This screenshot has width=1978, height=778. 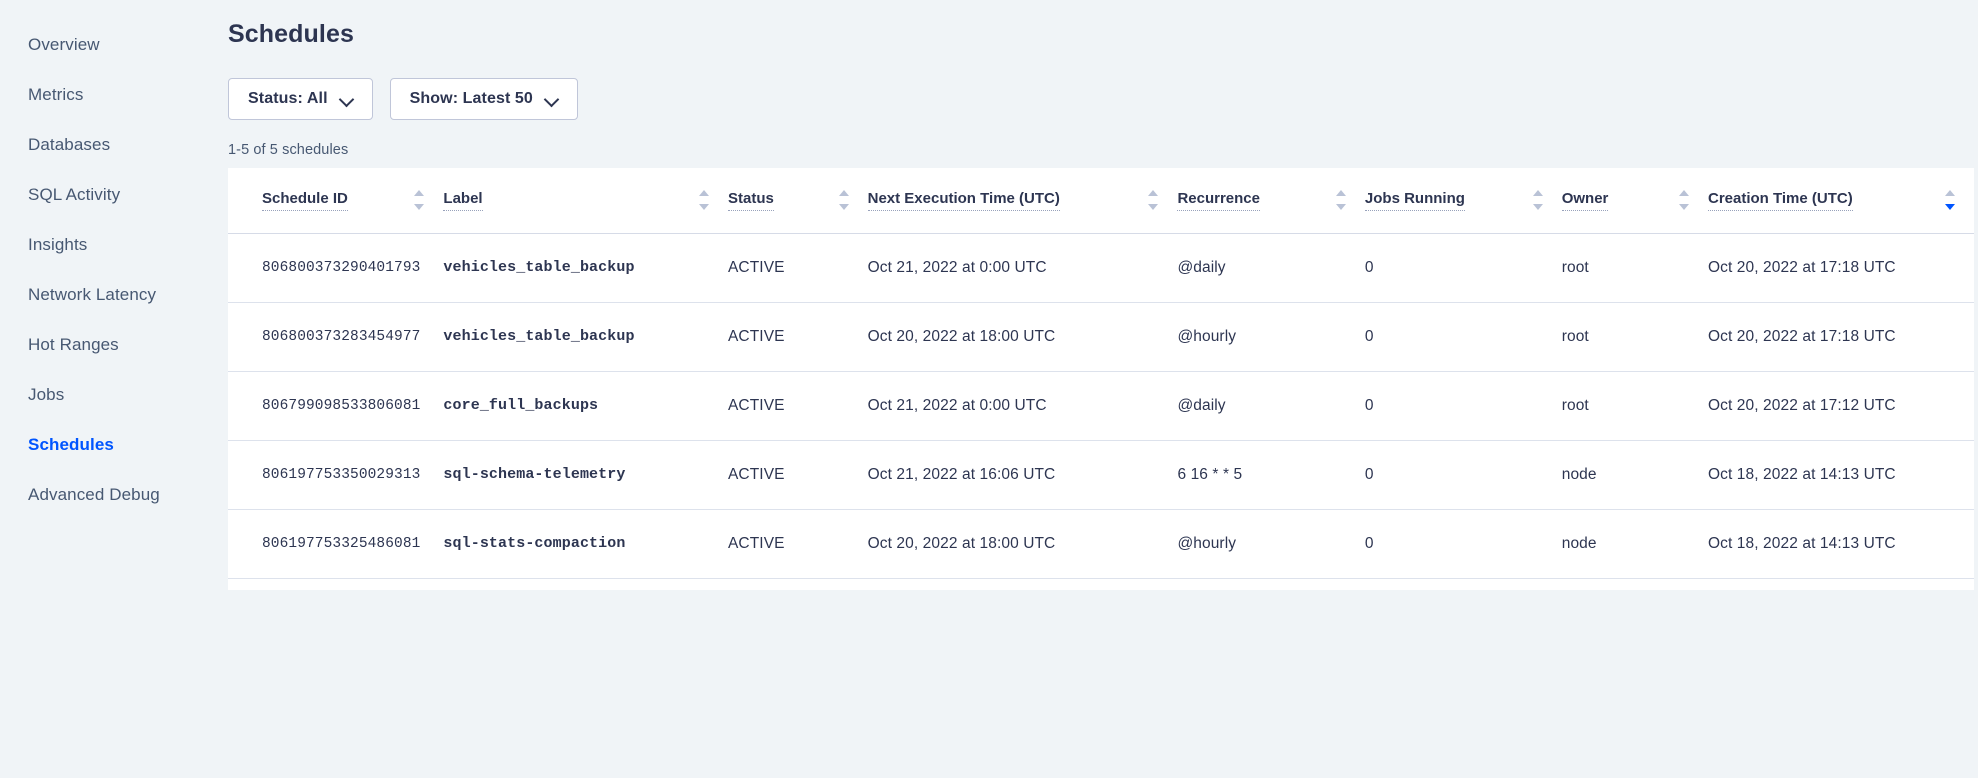 I want to click on sidebar-item-advanced-debug: Advanced Debug, so click(x=94, y=494).